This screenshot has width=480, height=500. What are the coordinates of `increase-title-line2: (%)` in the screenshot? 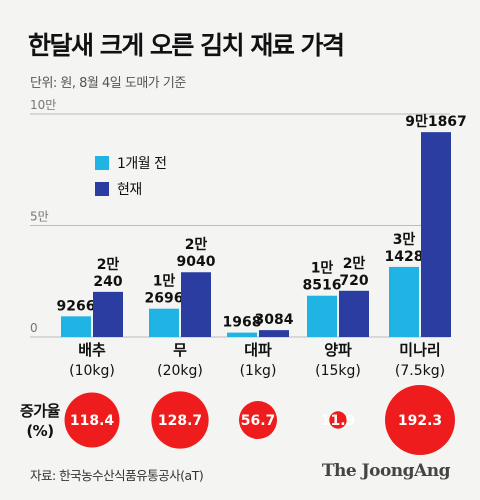 It's located at (40, 431).